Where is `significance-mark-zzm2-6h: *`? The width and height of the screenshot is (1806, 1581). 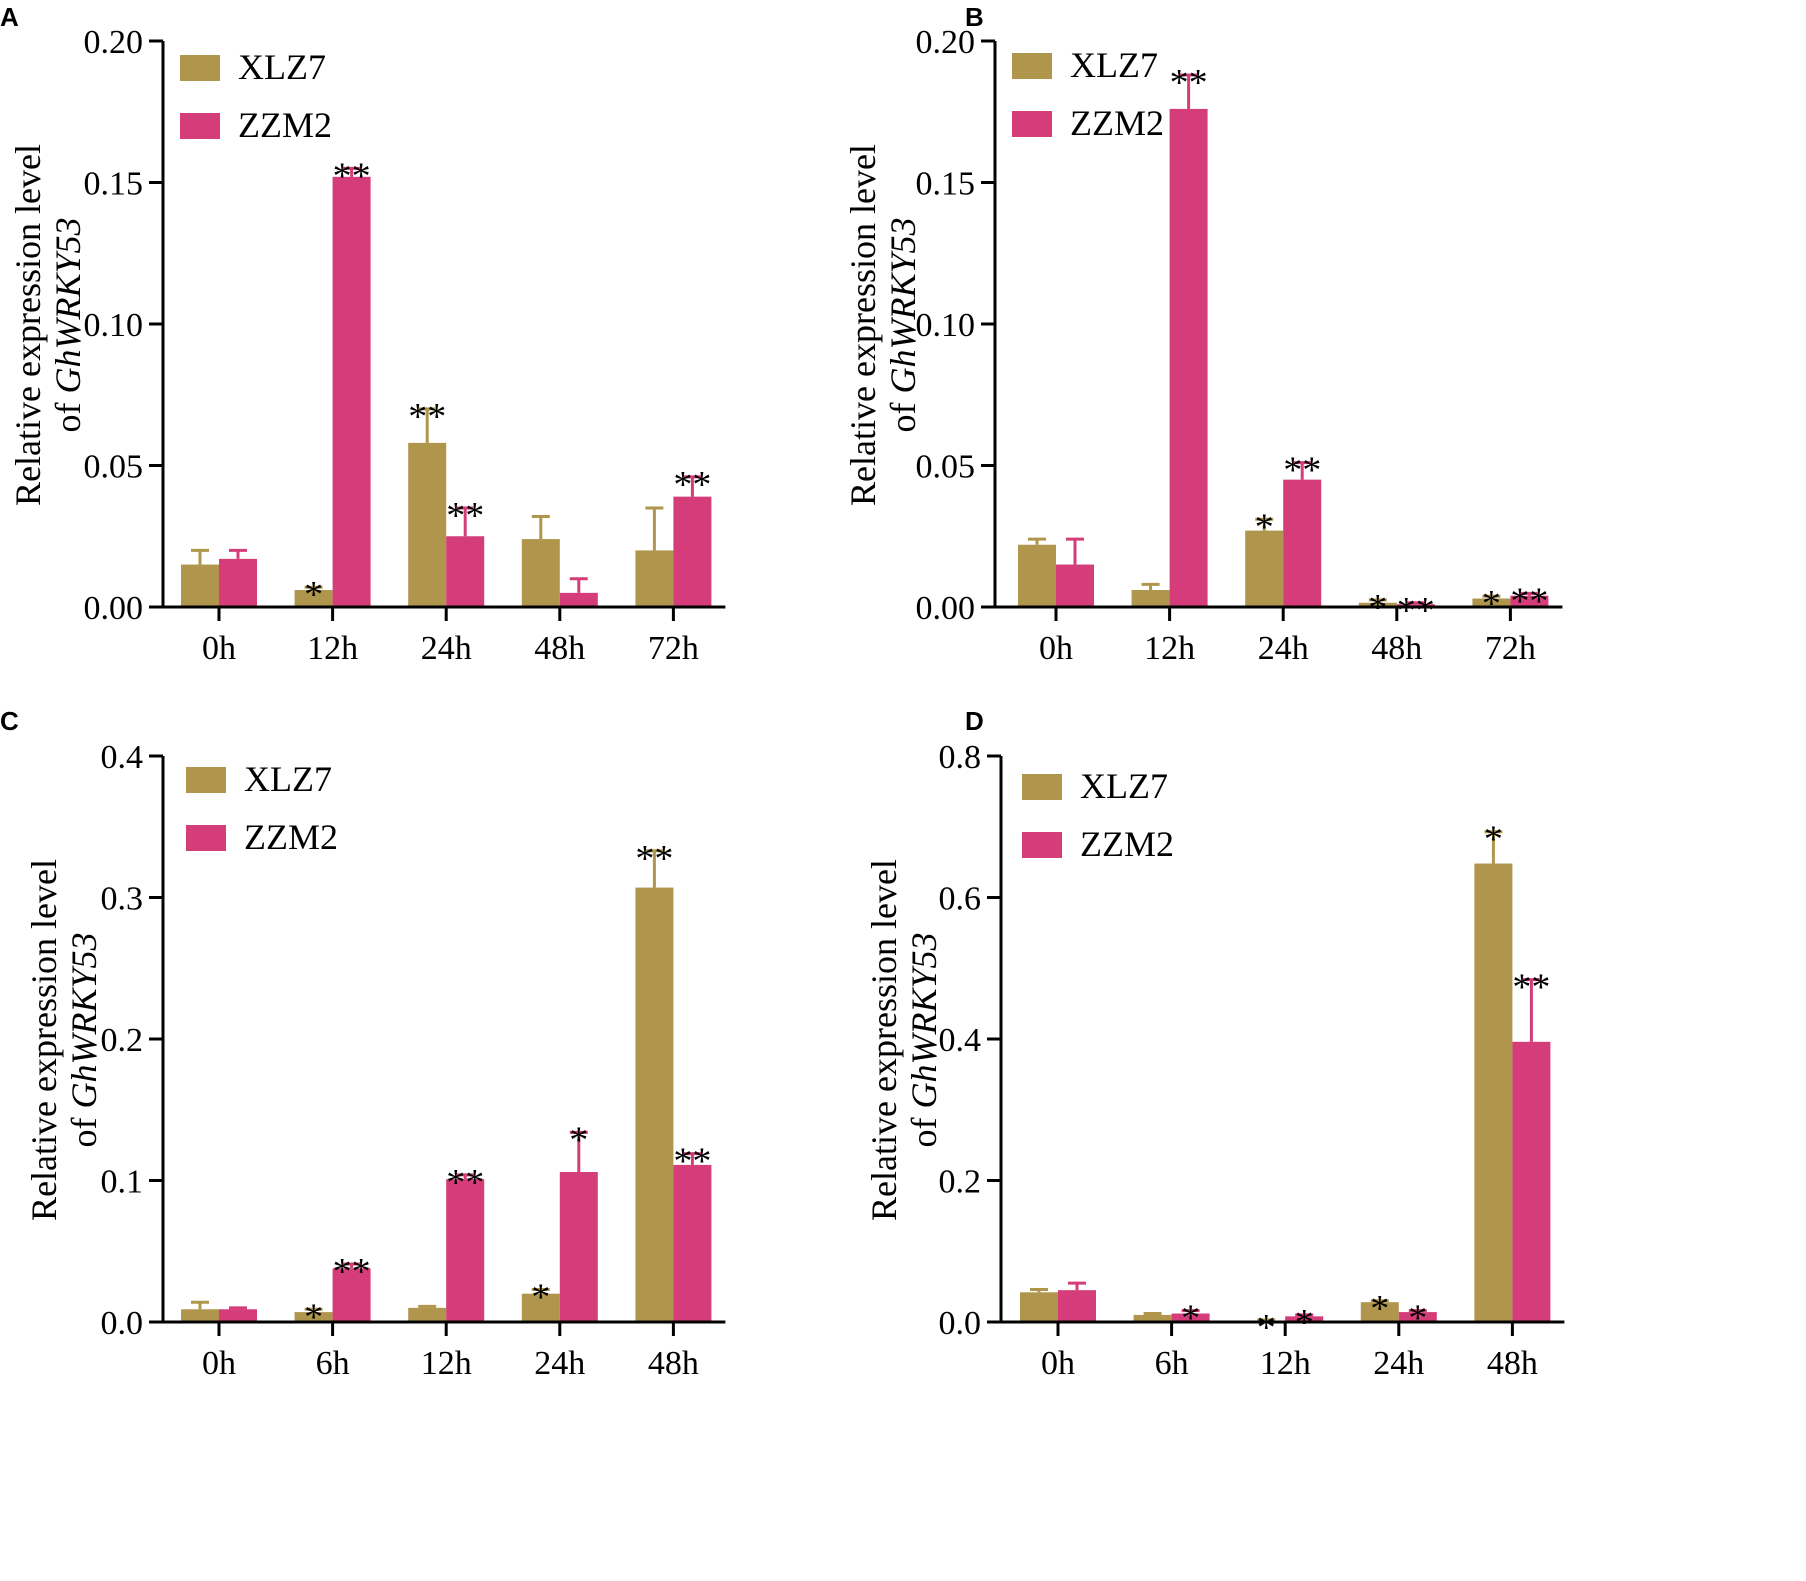 significance-mark-zzm2-6h: * is located at coordinates (1190, 1319).